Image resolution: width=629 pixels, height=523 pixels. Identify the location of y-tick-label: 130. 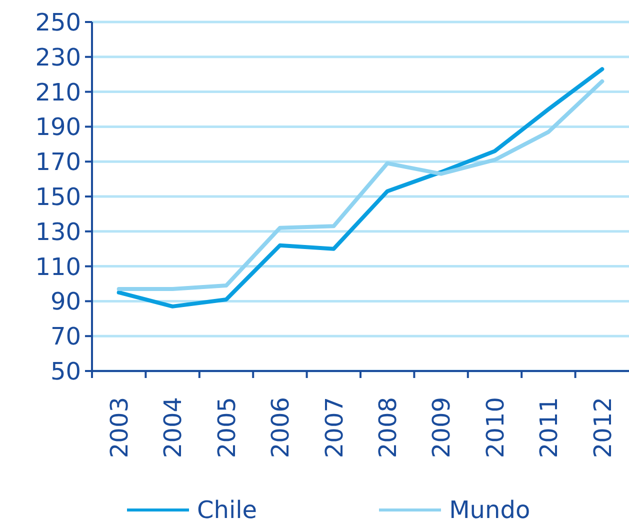
(58, 232).